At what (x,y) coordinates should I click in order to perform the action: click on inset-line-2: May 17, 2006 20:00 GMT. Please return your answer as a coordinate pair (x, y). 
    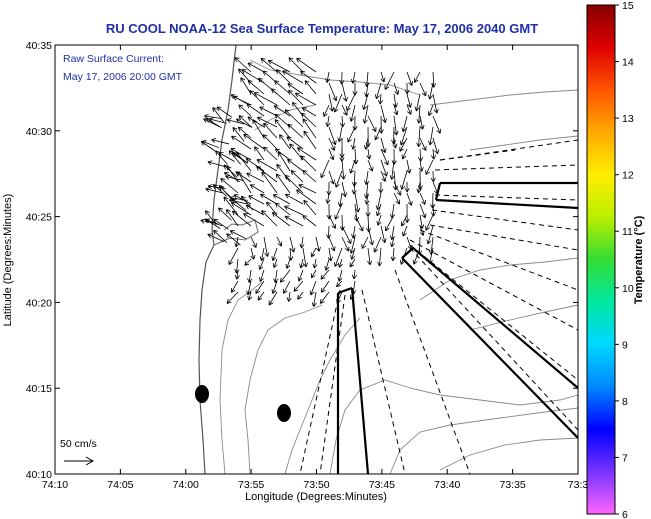
    Looking at the image, I should click on (123, 77).